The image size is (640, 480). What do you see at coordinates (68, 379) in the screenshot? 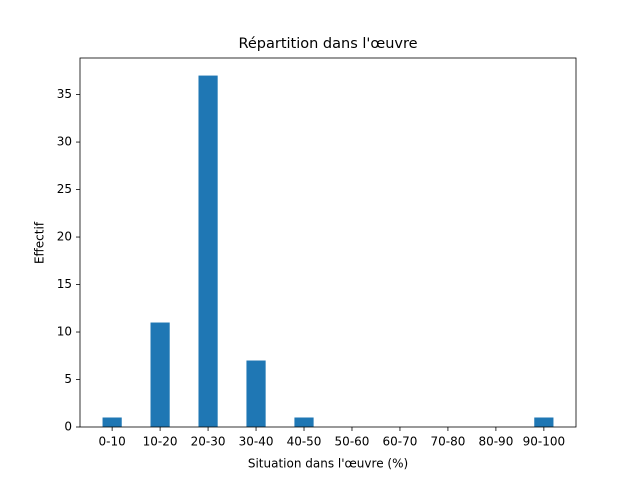
I see `y-tick-label: 5` at bounding box center [68, 379].